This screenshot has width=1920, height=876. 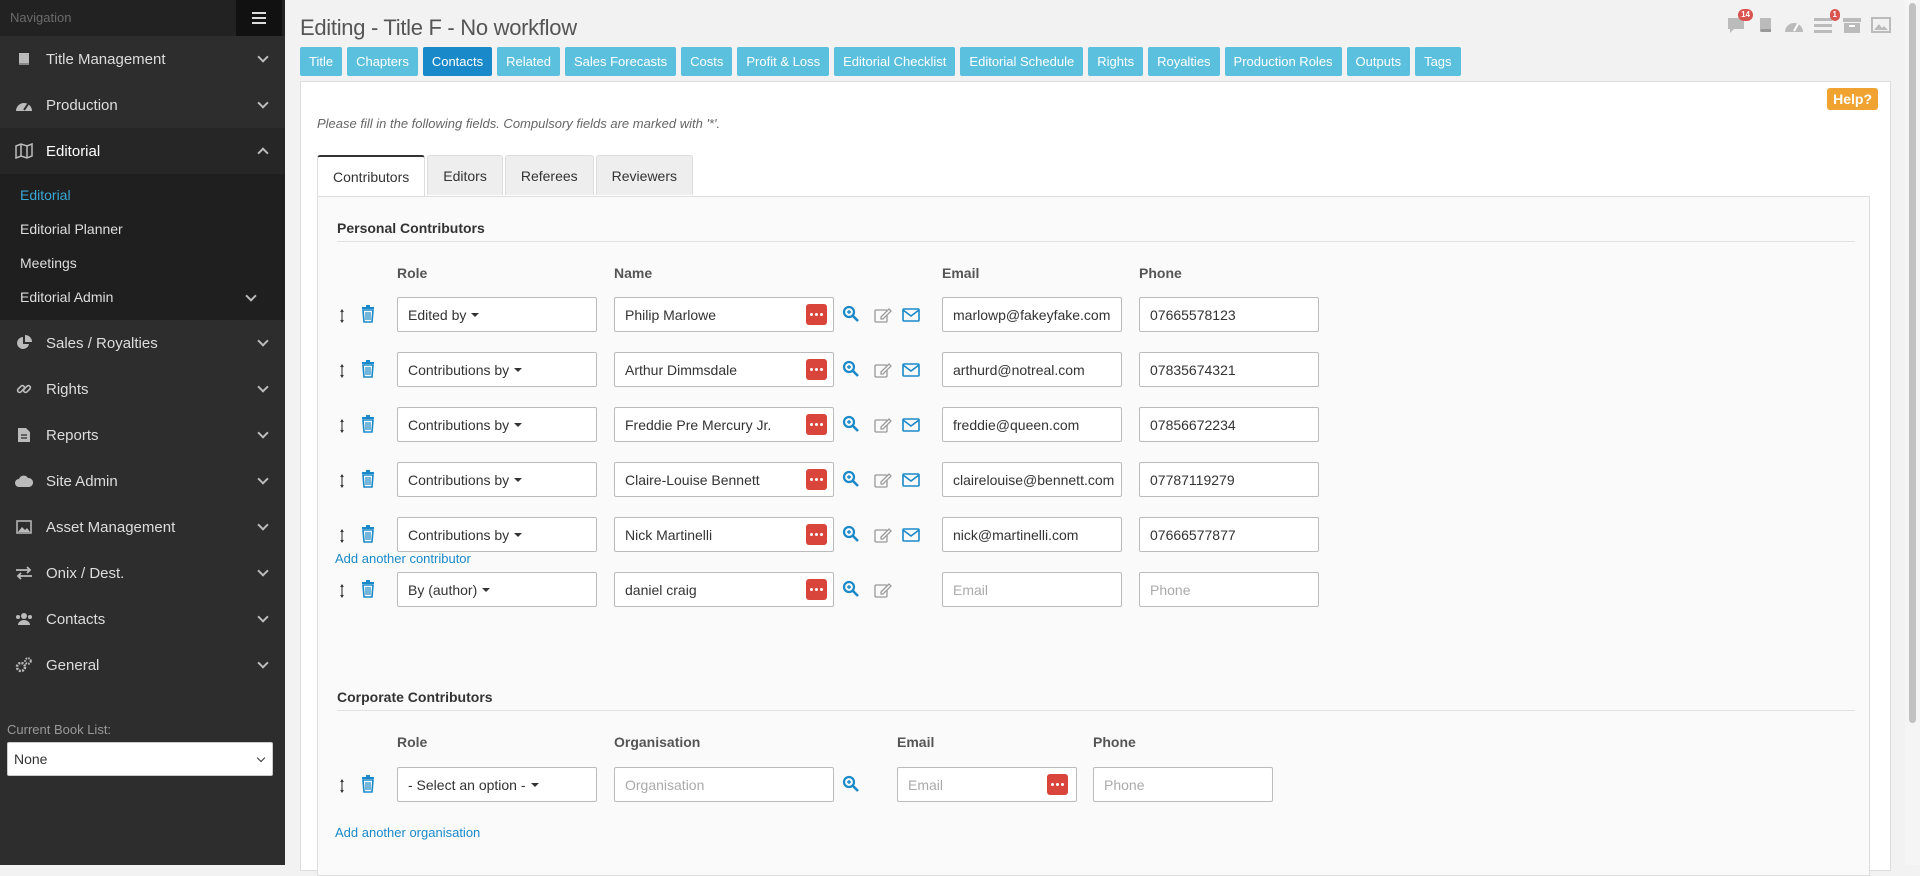 I want to click on scrollbar-thumb, so click(x=1912, y=363).